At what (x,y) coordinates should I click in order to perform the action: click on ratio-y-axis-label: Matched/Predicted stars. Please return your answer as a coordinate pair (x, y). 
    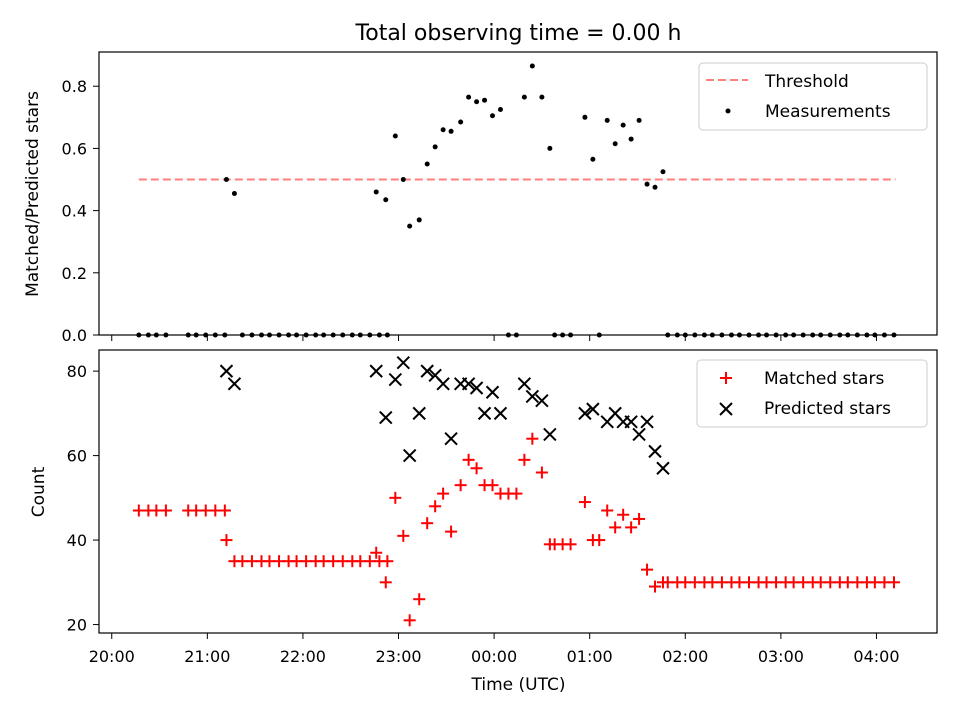
    Looking at the image, I should click on (33, 194).